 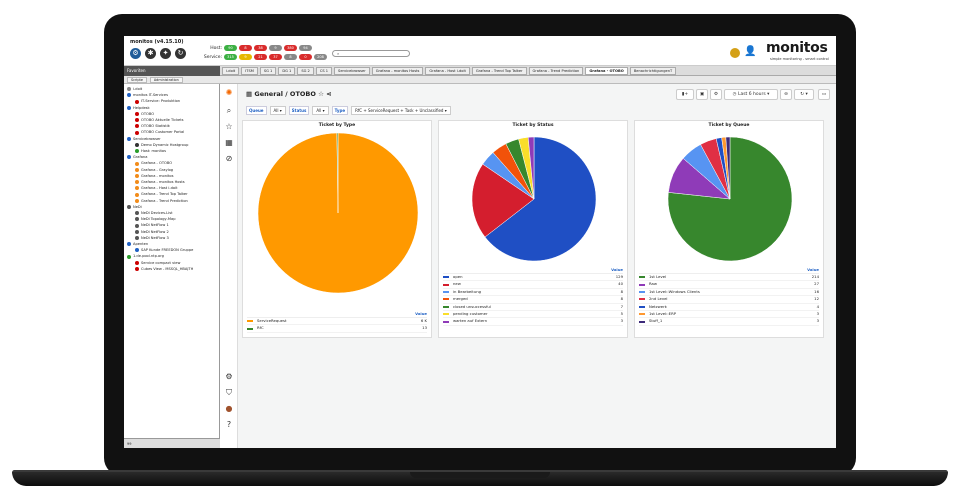 I want to click on tab-item: Servicebrowser, so click(x=352, y=70).